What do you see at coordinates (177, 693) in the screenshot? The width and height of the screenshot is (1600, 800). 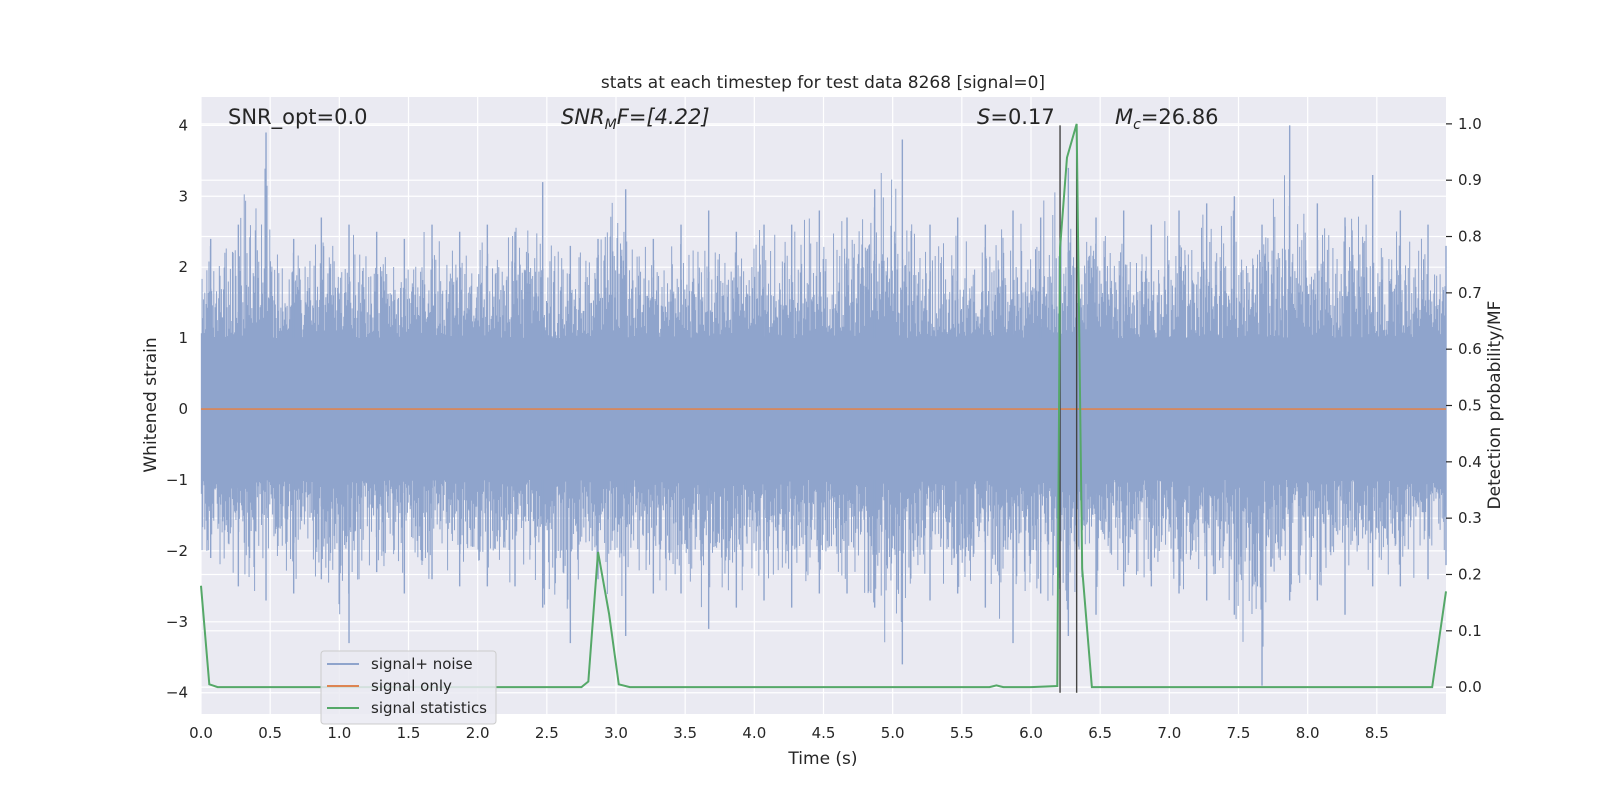 I see `y-tick-label-8: −4` at bounding box center [177, 693].